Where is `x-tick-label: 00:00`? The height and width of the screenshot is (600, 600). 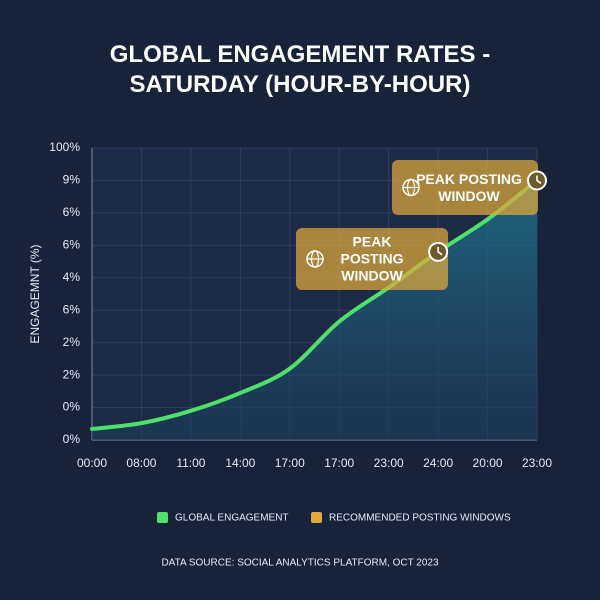 x-tick-label: 00:00 is located at coordinates (92, 463).